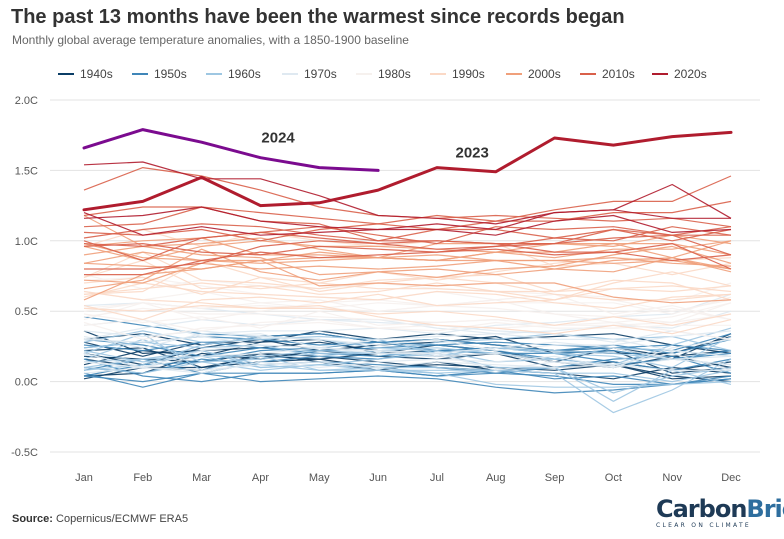 Image resolution: width=784 pixels, height=539 pixels. What do you see at coordinates (407, 361) in the screenshot?
I see `series-line-1971` at bounding box center [407, 361].